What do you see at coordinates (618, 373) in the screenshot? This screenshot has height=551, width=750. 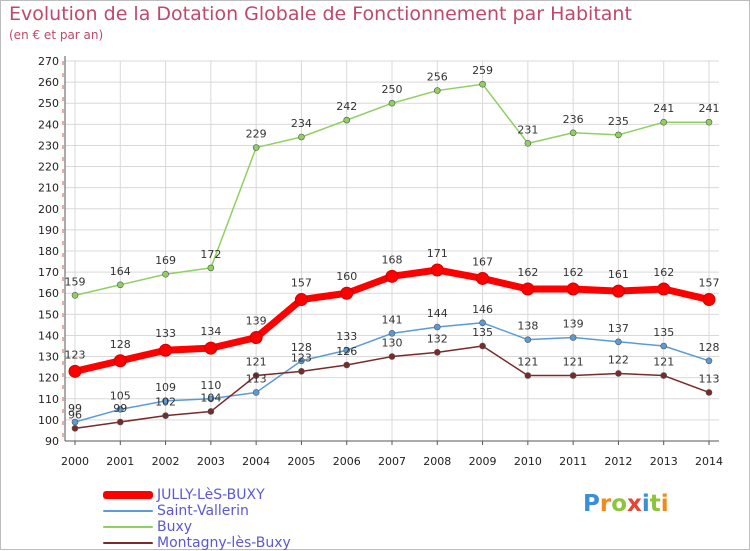 I see `point-3-2012` at bounding box center [618, 373].